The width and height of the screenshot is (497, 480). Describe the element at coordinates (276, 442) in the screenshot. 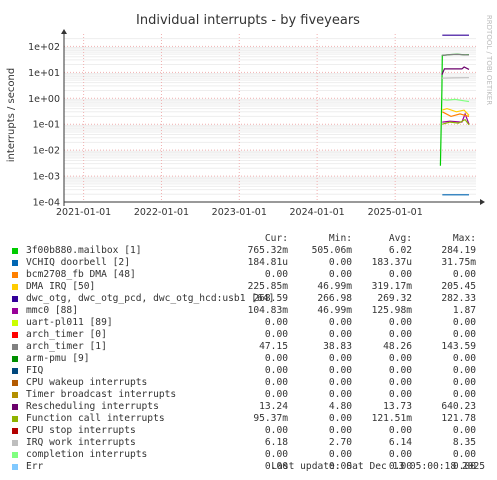

I see `legend-value-cur: 6.18` at that location.